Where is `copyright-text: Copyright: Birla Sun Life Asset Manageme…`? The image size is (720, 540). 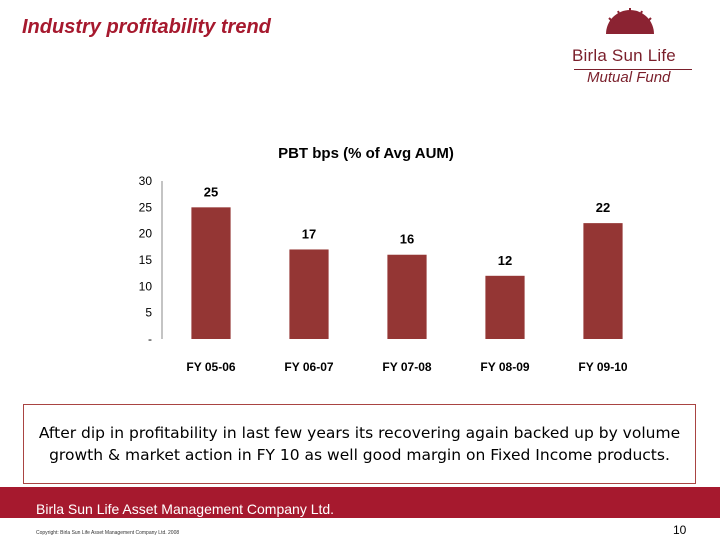 copyright-text: Copyright: Birla Sun Life Asset Manageme… is located at coordinates (108, 533).